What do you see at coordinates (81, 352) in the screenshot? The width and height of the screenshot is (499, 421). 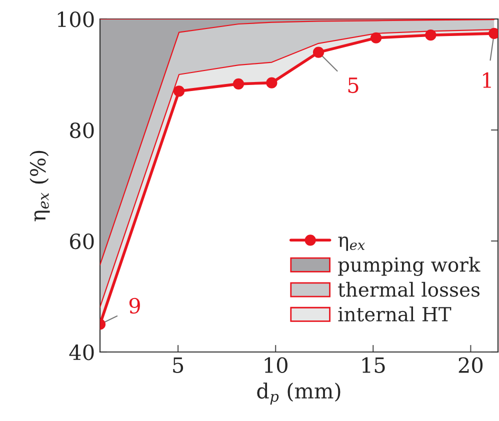 I see `y-tick-label: 40` at bounding box center [81, 352].